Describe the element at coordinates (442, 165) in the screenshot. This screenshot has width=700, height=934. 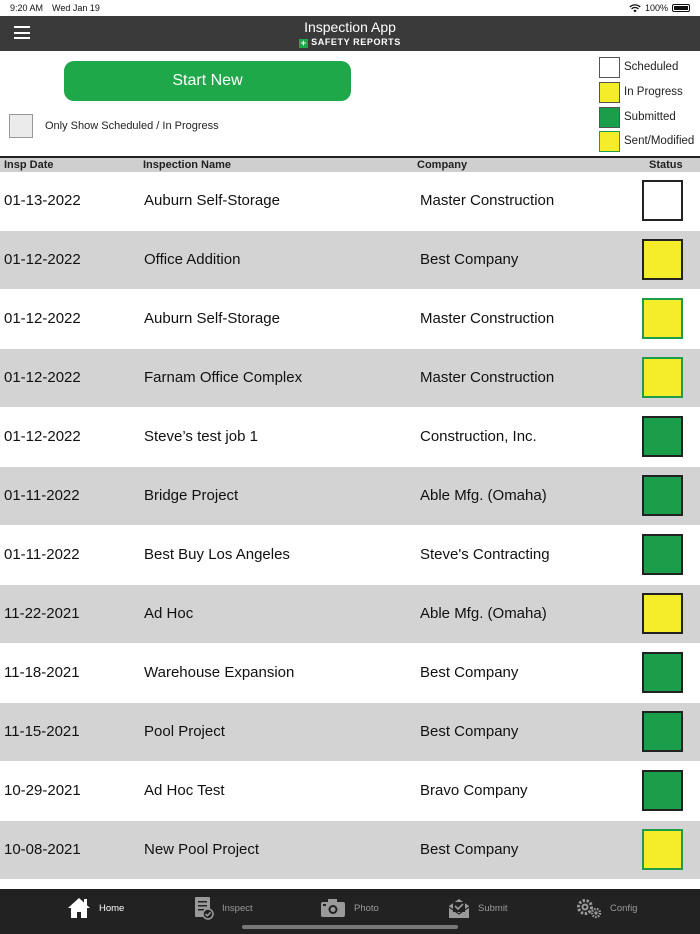
I see `column-header-company: Company` at that location.